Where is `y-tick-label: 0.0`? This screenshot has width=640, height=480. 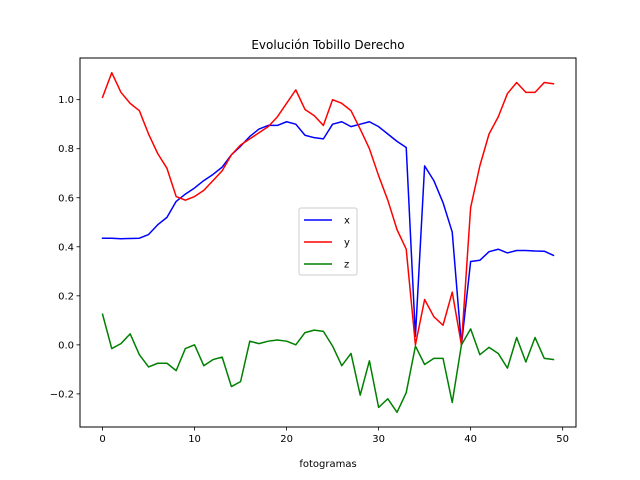 y-tick-label: 0.0 is located at coordinates (66, 345).